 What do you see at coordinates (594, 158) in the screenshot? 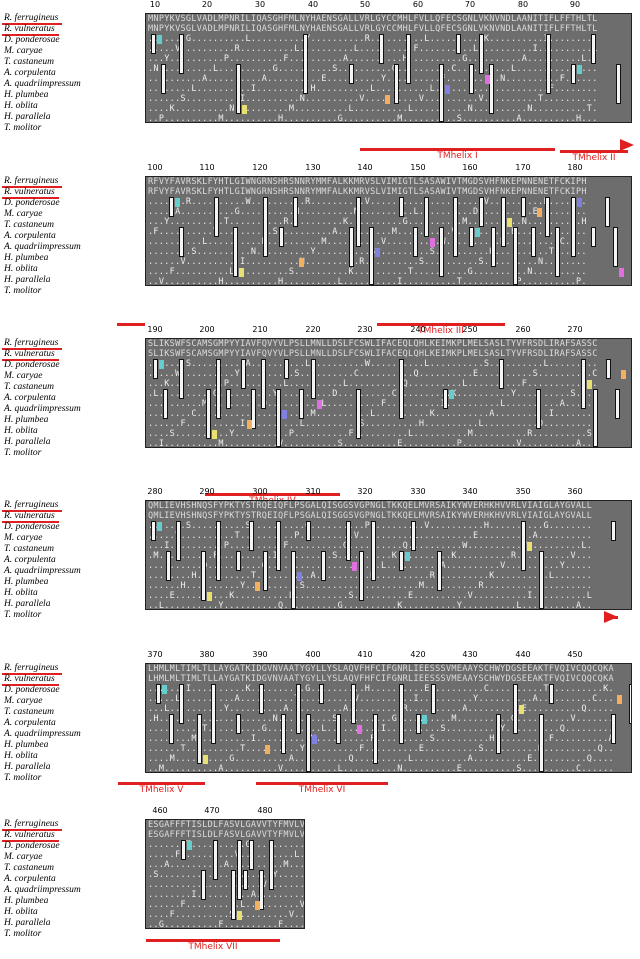
I see `tm-helix-label: TMhelix II` at bounding box center [594, 158].